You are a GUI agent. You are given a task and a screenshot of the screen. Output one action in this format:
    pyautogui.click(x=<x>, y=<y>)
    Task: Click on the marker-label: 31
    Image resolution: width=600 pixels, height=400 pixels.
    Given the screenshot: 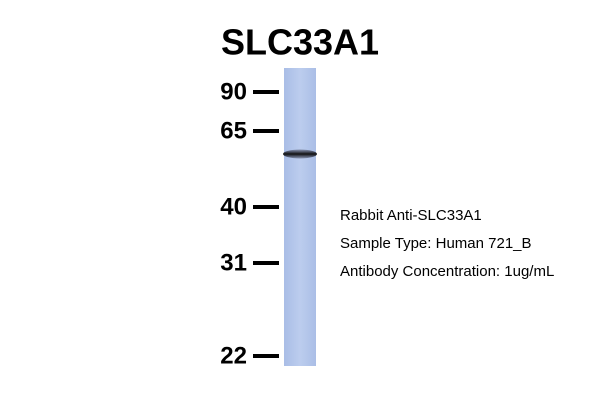 What is the action you would take?
    pyautogui.click(x=233, y=262)
    